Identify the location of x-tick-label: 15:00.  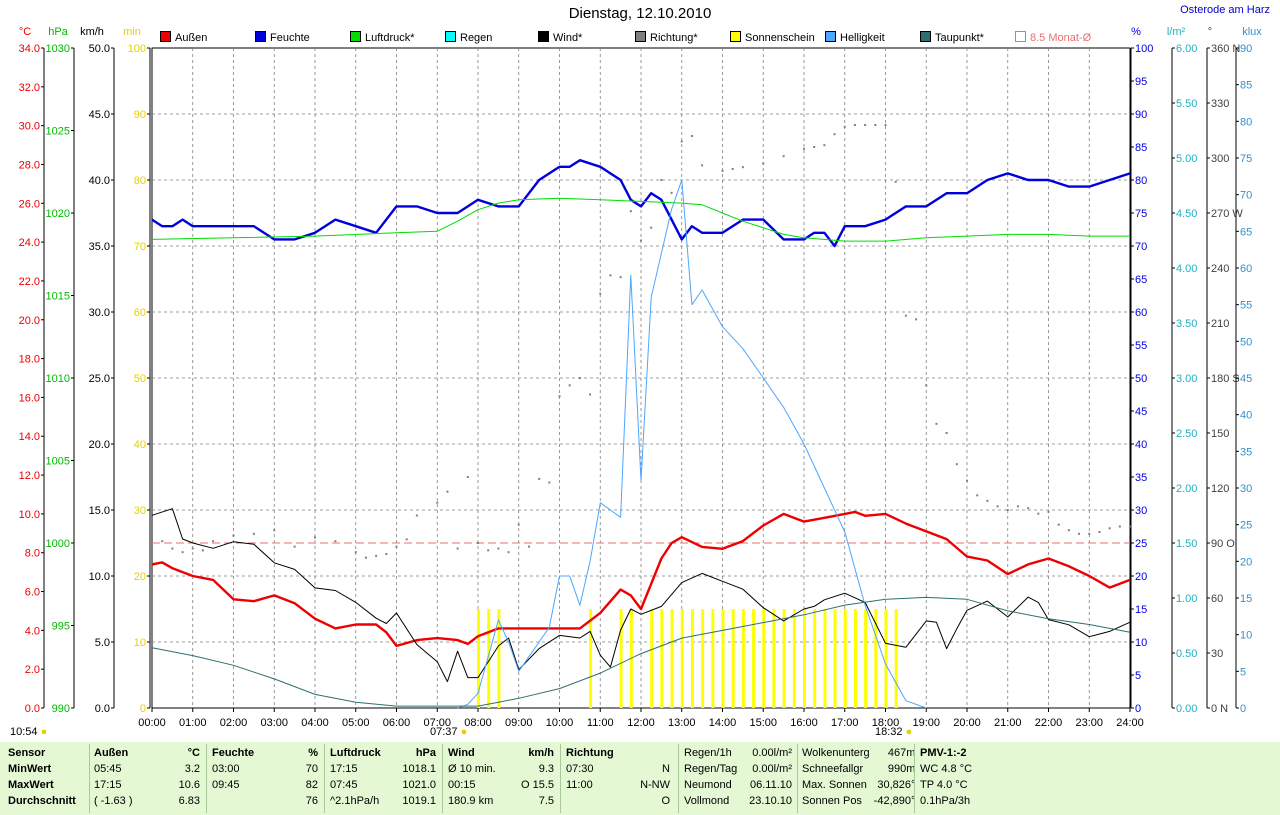
(763, 723).